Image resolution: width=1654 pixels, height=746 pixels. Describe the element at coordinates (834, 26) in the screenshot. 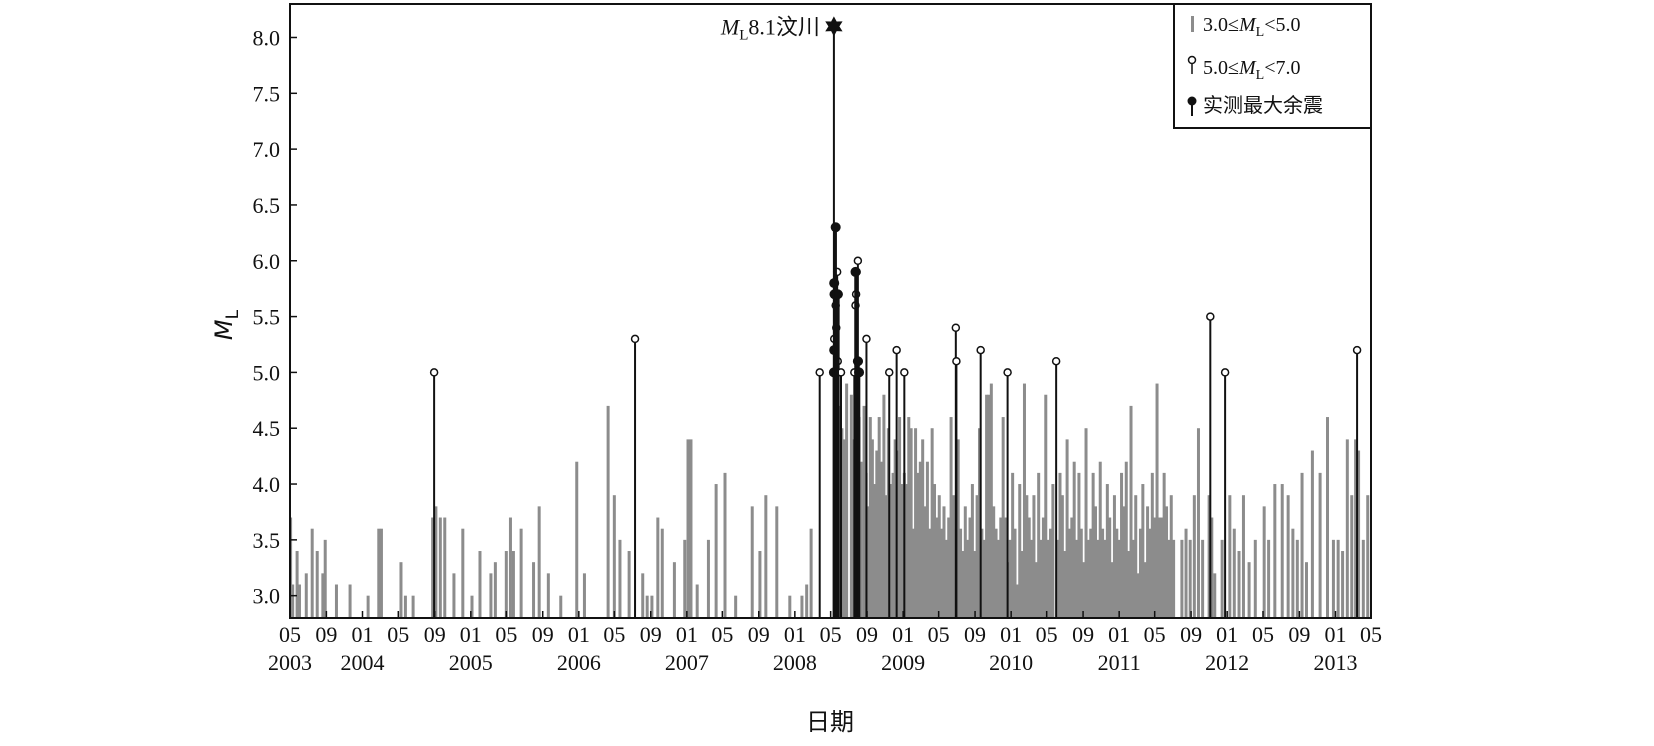

I see `mainshock-star-icon` at that location.